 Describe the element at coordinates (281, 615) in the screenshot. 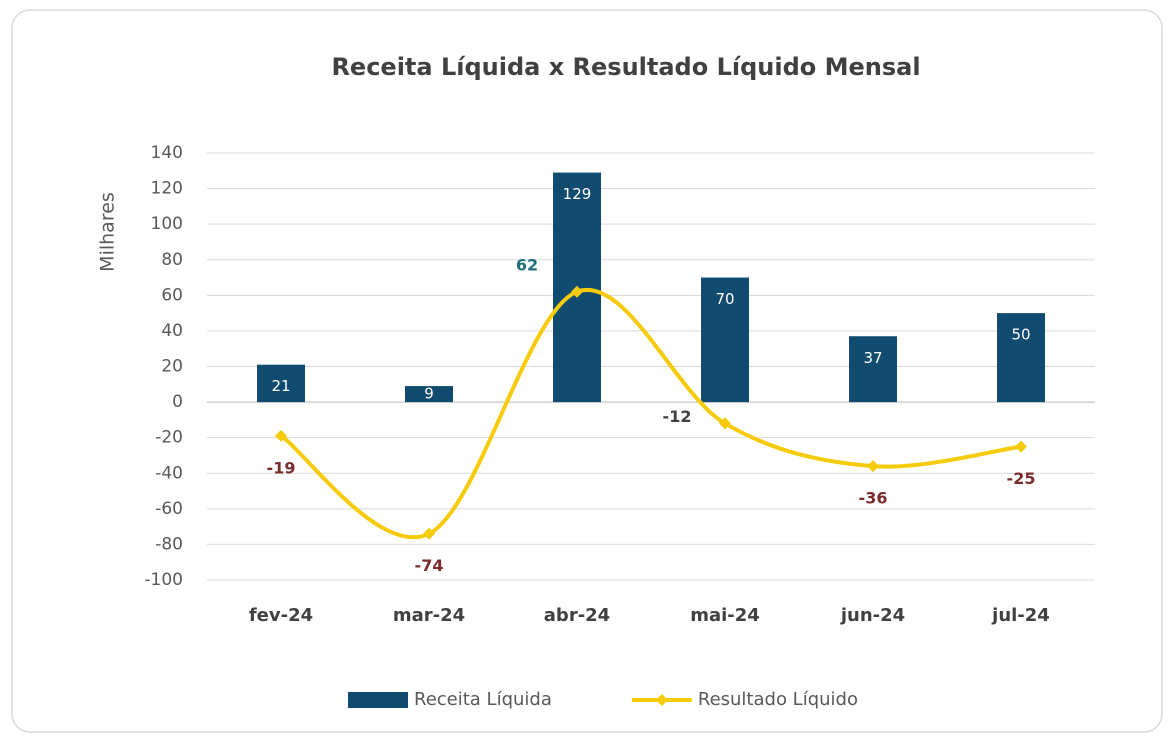

I see `x-tick-label: fev-24` at that location.